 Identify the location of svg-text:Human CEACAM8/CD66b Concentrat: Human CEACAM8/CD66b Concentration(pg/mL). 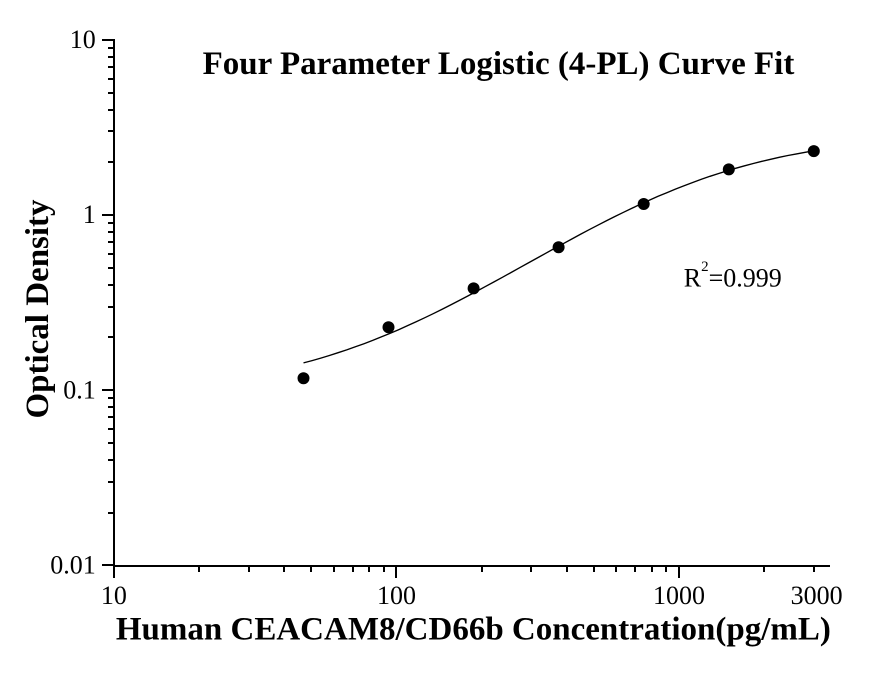
(473, 629).